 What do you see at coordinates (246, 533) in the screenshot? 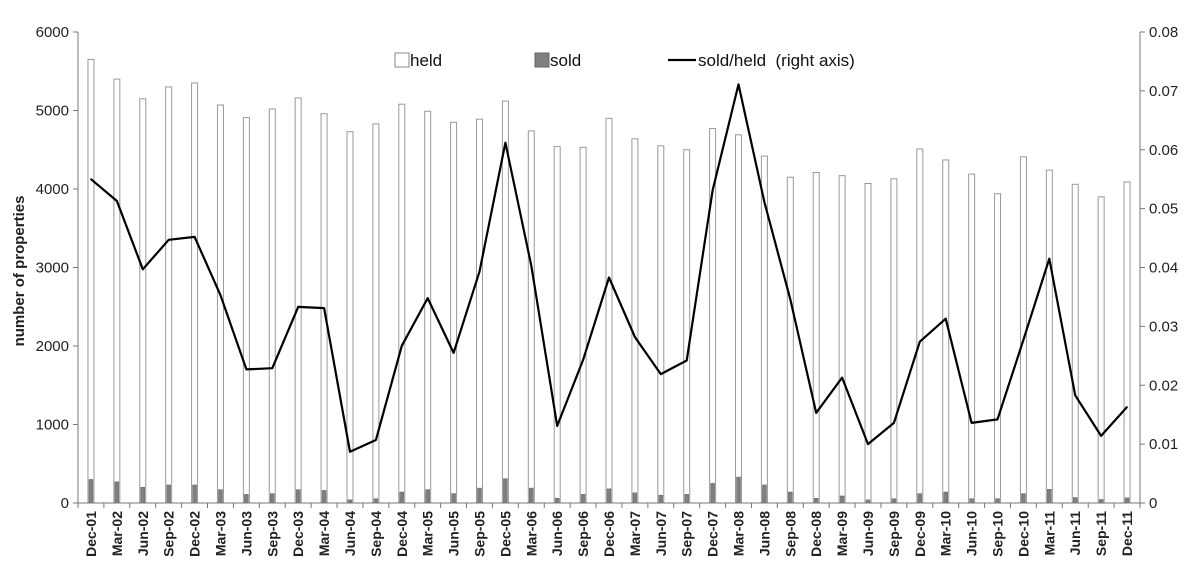
I see `x-tick-label: Jun-03` at bounding box center [246, 533].